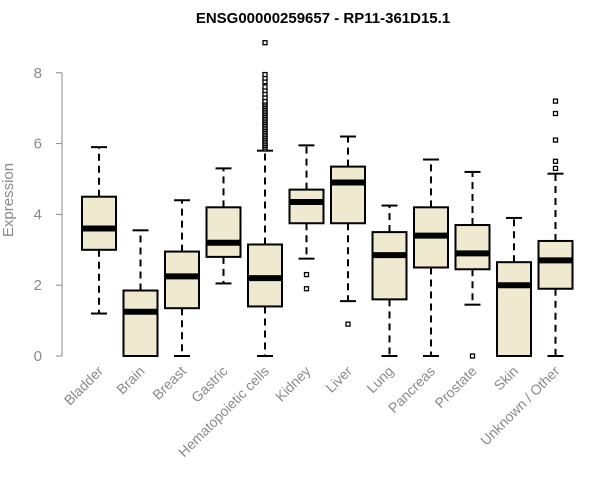 The width and height of the screenshot is (600, 500). Describe the element at coordinates (8, 200) in the screenshot. I see `y-axis-label: Expression` at that location.